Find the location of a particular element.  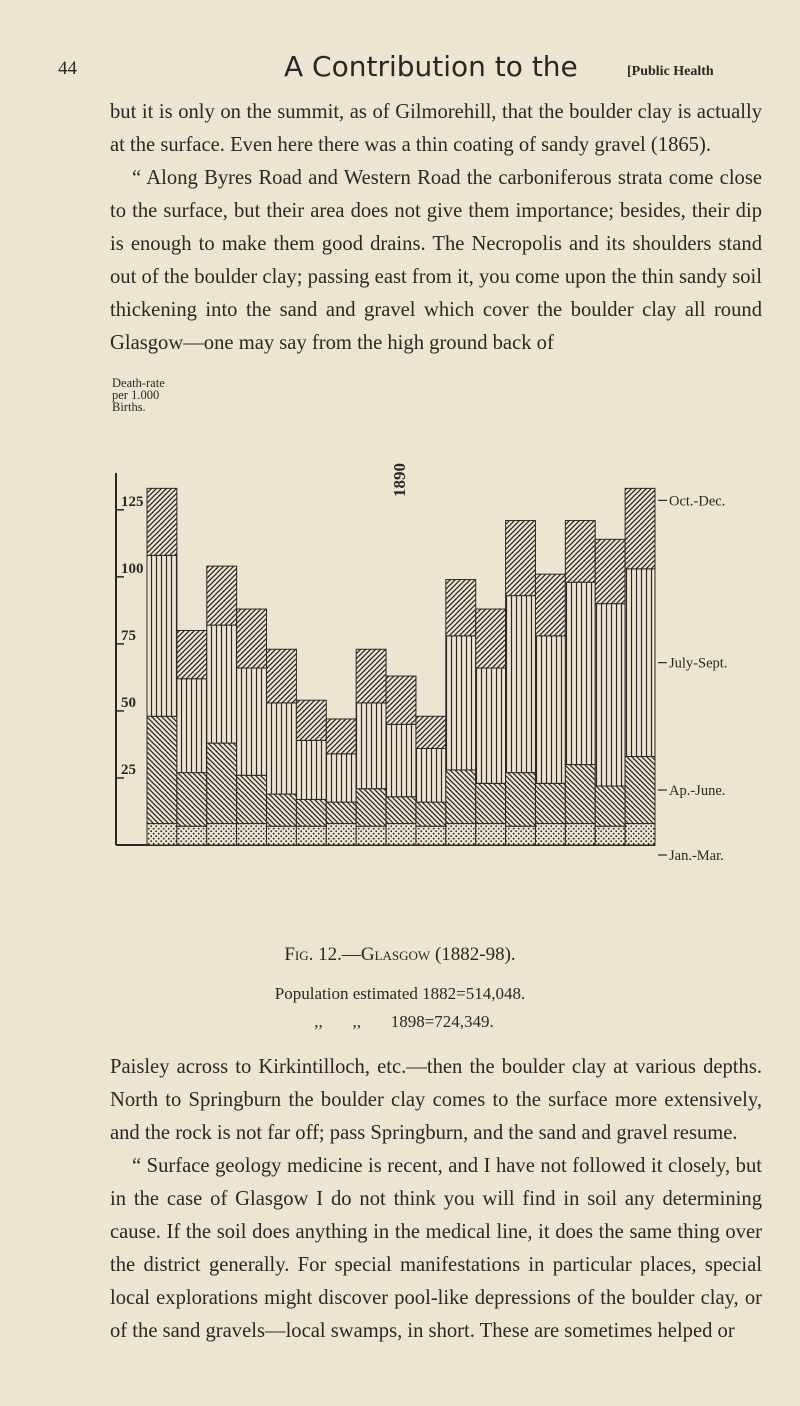

y-tick-label: 25 is located at coordinates (128, 770).